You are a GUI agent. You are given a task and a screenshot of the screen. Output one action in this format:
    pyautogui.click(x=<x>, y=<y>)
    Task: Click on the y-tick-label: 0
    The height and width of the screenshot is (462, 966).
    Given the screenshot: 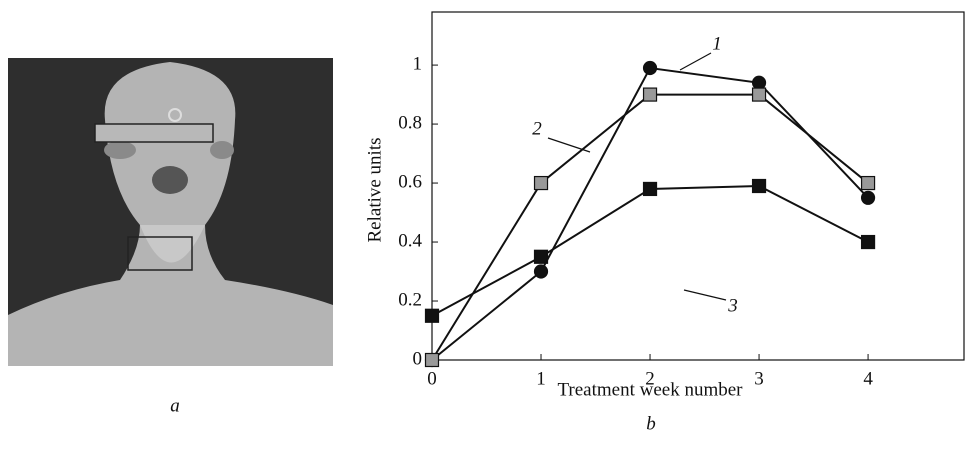 What is the action you would take?
    pyautogui.click(x=418, y=358)
    